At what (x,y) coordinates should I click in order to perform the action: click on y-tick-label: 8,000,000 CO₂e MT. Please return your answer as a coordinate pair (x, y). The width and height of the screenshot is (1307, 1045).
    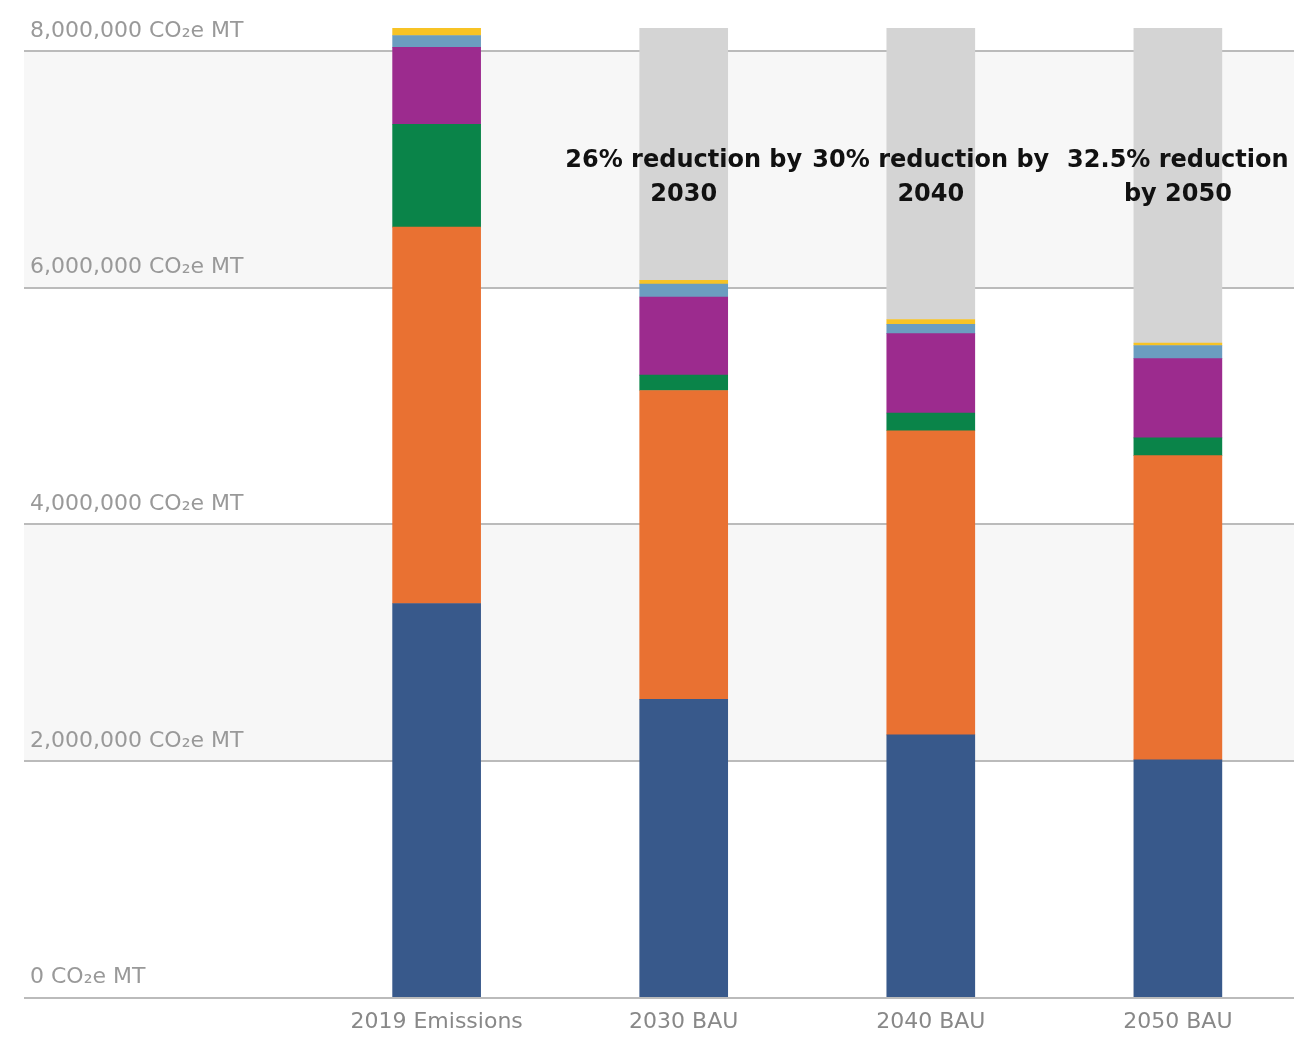
    Looking at the image, I should click on (137, 29).